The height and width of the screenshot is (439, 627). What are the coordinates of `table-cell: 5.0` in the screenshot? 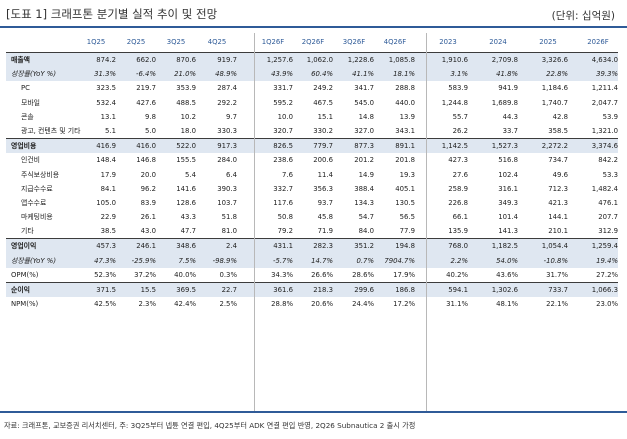 It's located at (150, 130).